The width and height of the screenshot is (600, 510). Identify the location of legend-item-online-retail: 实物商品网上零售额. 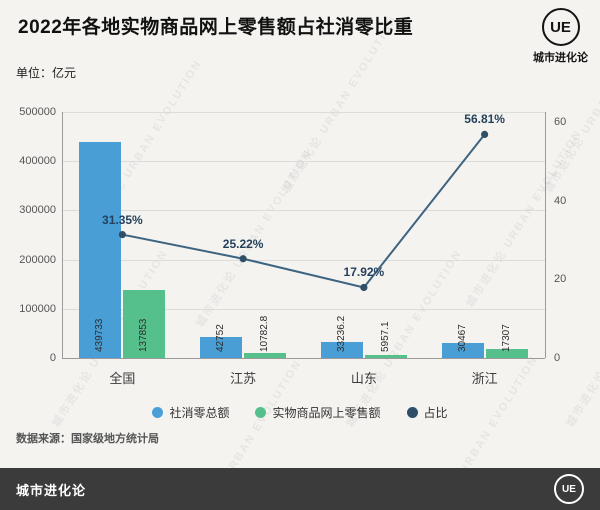
(318, 412).